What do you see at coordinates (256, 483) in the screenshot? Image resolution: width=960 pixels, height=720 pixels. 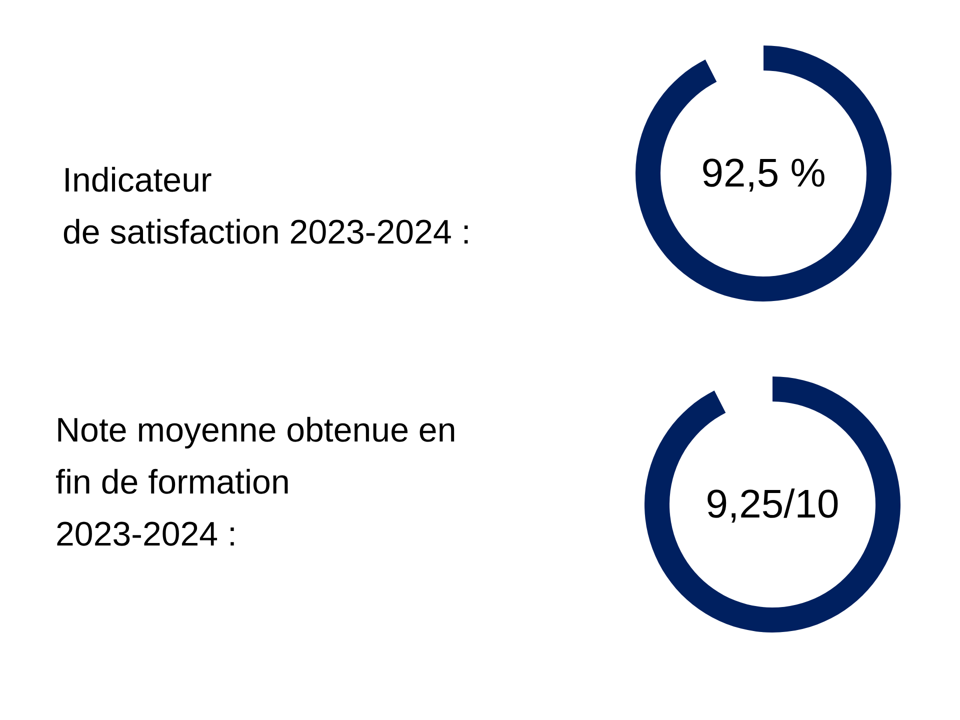 I see `text: Note moyenne obtenue en fin de formation 2023-2024 :` at bounding box center [256, 483].